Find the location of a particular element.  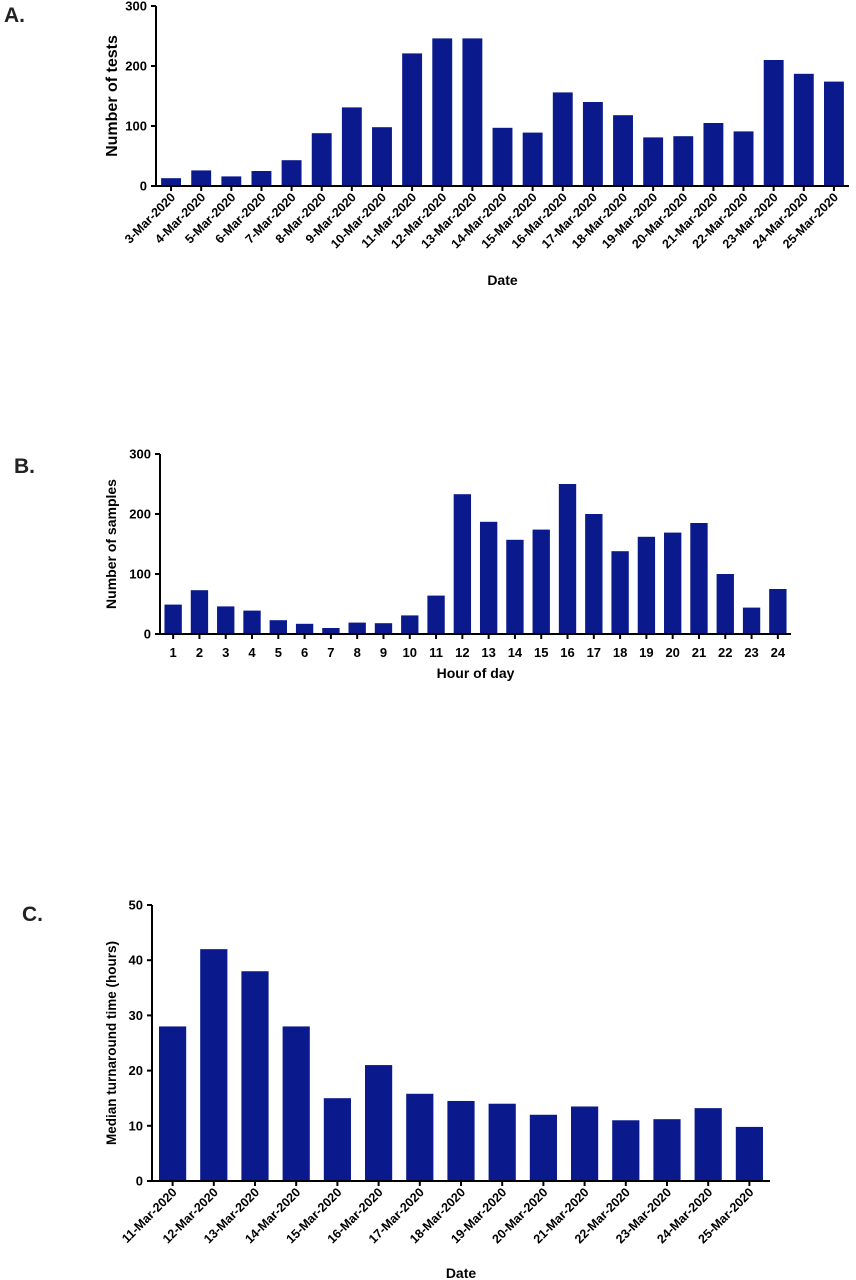

x-tick-label: 23 is located at coordinates (751, 652).